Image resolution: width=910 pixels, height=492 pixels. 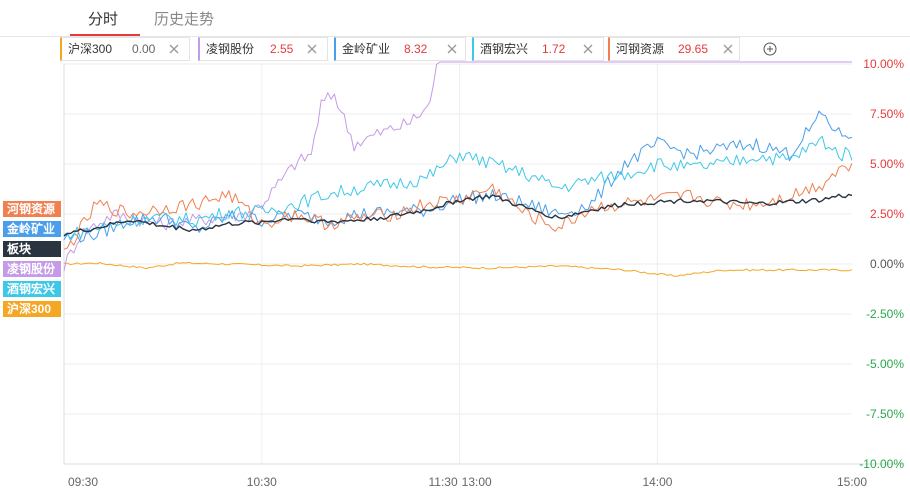 I want to click on y-tick-label: -5.00%, so click(x=885, y=364).